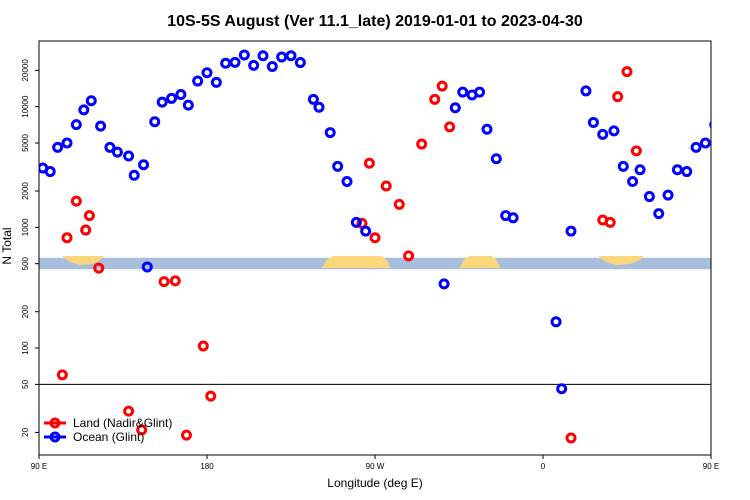 This screenshot has height=500, width=750. What do you see at coordinates (122, 423) in the screenshot?
I see `legend-land-label: Land (Nadir&Glint)` at bounding box center [122, 423].